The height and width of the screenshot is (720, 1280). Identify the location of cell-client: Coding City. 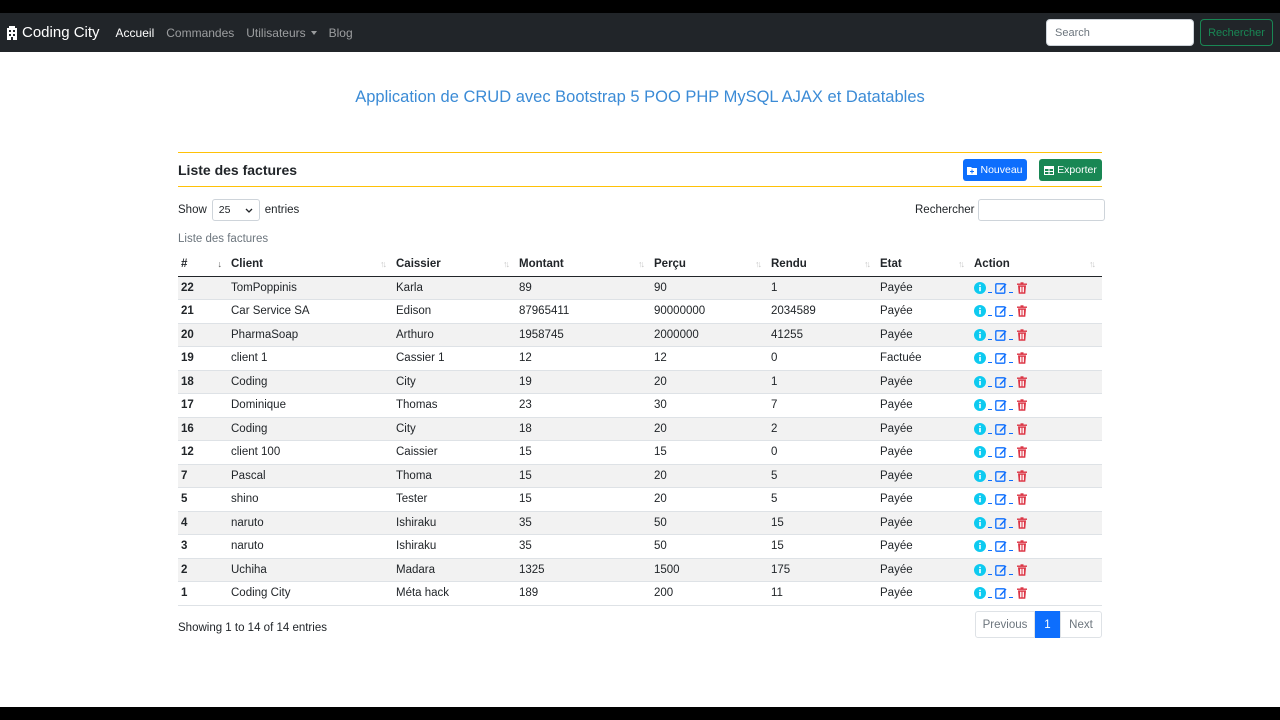
(310, 593).